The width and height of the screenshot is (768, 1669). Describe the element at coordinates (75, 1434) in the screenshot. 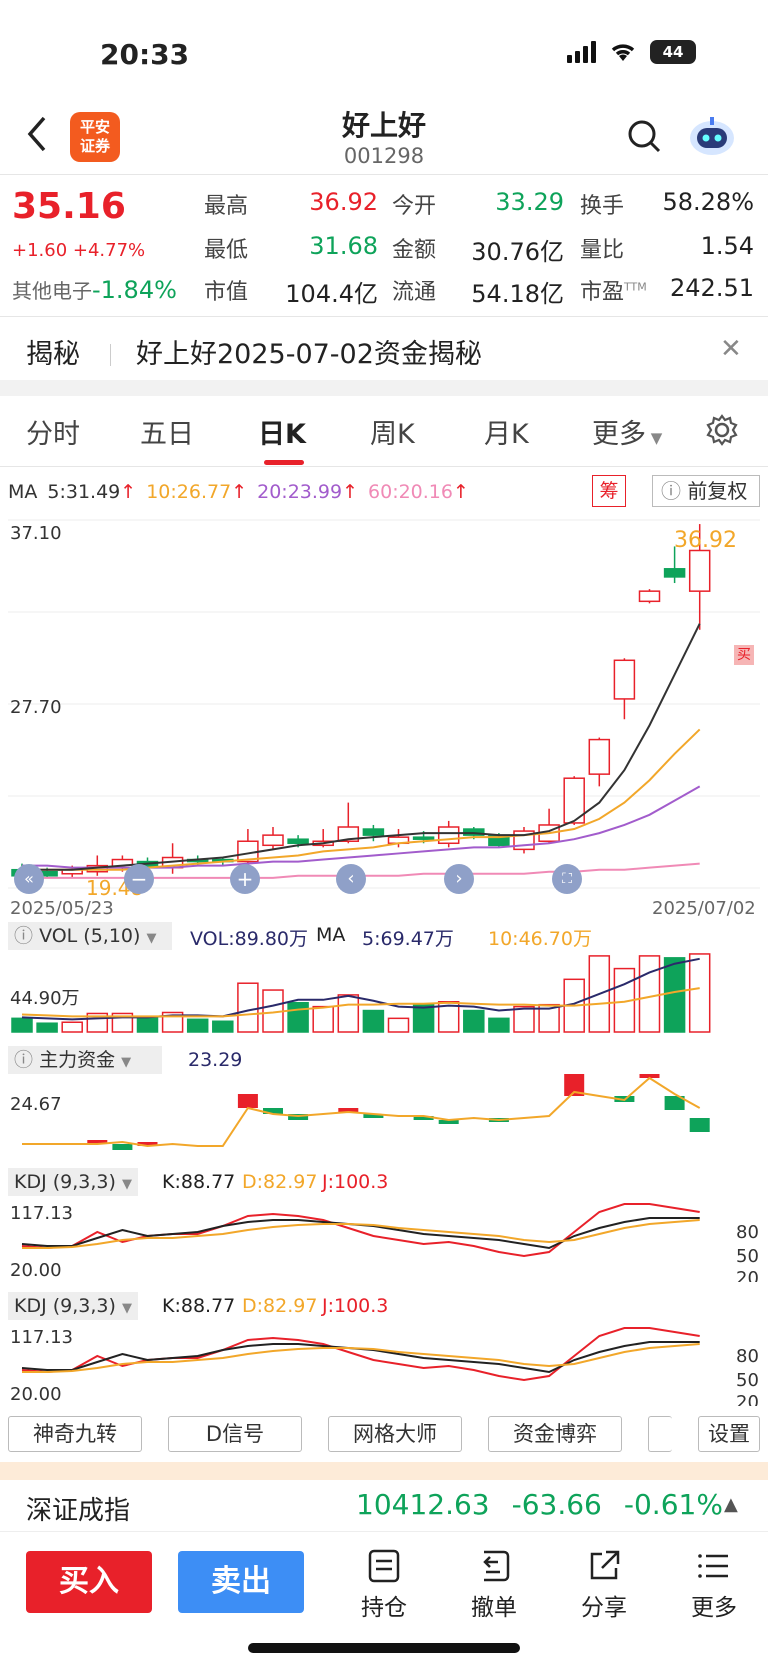

I see `magic-nine-button: 神奇九转` at that location.